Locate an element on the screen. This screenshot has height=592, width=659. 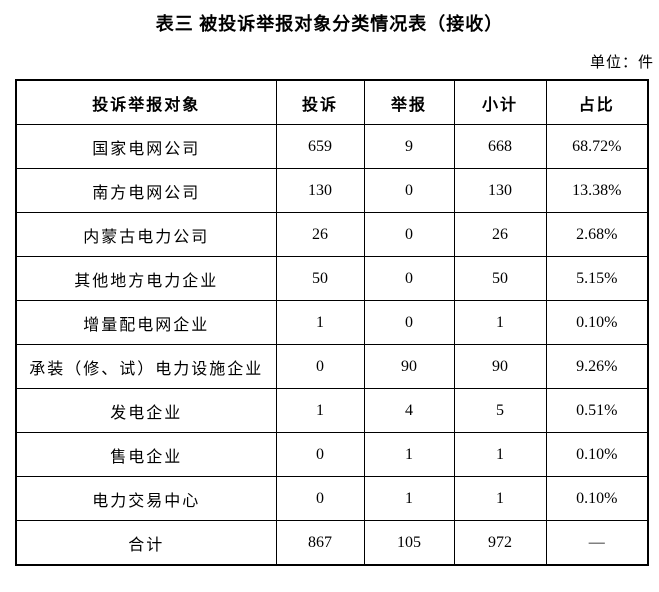
table-row: 南方电网公司 130 0 130 13.38% is located at coordinates (332, 190).